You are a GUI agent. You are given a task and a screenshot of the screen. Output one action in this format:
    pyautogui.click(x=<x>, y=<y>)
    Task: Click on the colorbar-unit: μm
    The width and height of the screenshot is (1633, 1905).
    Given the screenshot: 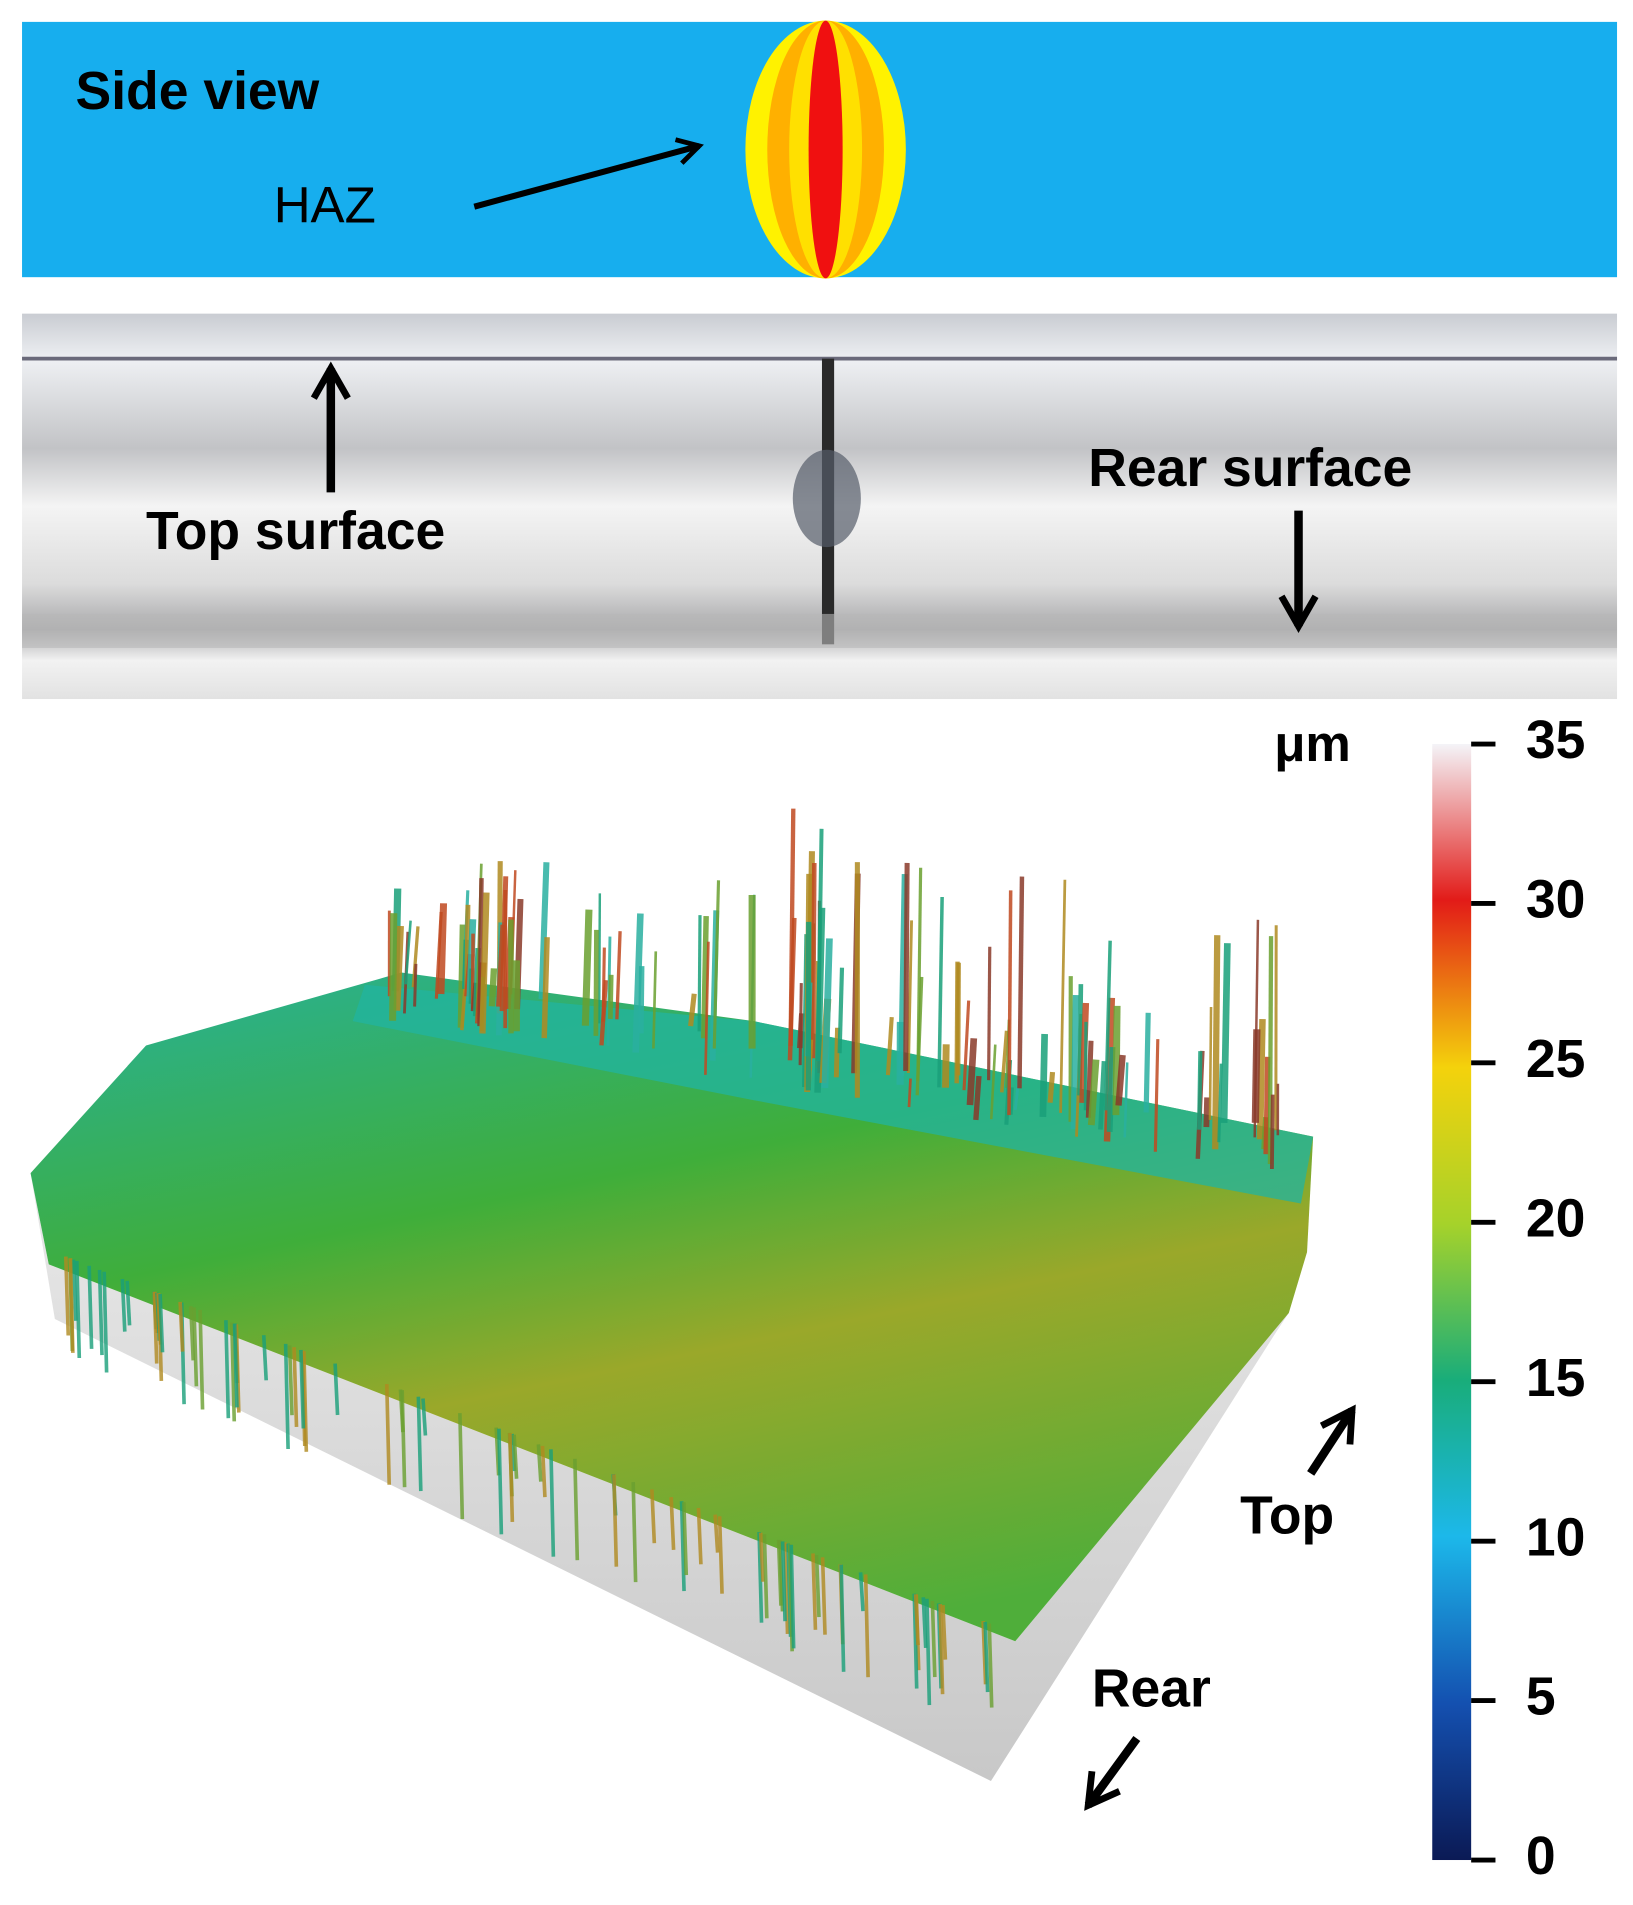 What is the action you would take?
    pyautogui.click(x=1312, y=743)
    